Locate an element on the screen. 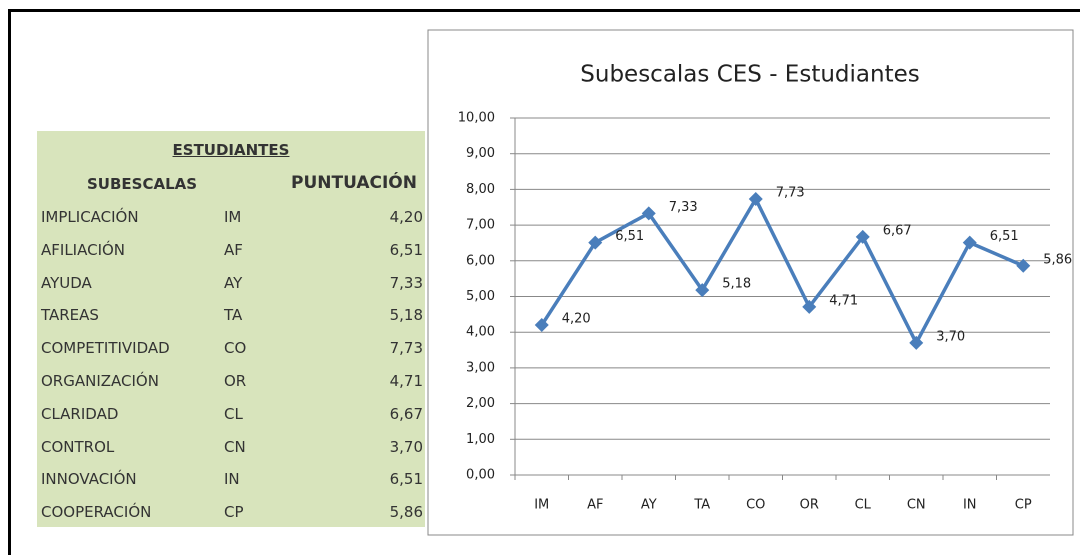 The image size is (1080, 555). subscale-code: CN is located at coordinates (235, 446).